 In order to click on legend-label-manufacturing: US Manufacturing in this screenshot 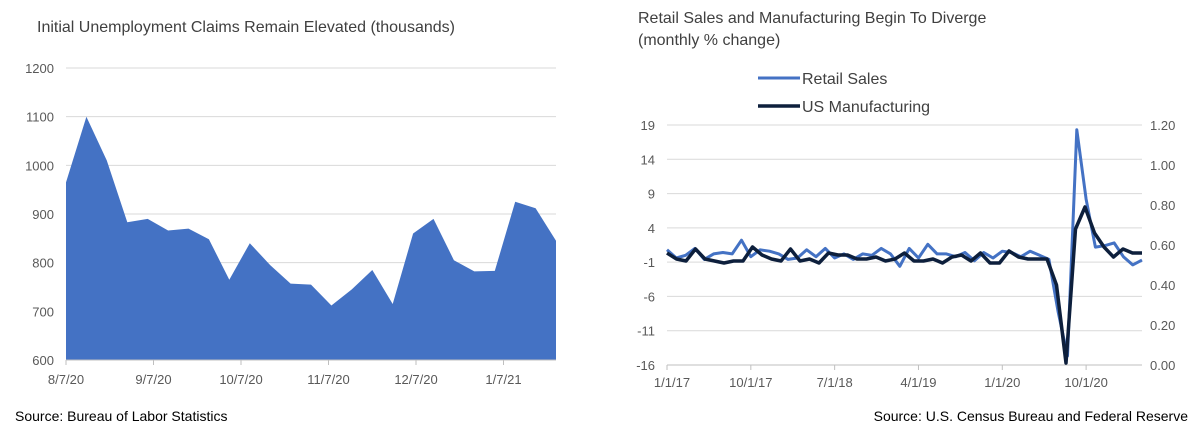, I will do `click(866, 107)`.